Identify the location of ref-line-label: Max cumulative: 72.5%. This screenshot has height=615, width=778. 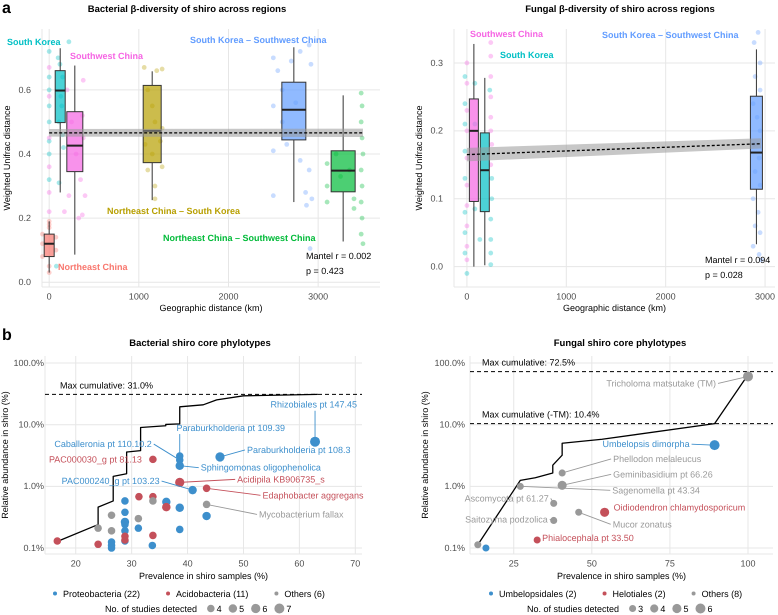
(529, 363).